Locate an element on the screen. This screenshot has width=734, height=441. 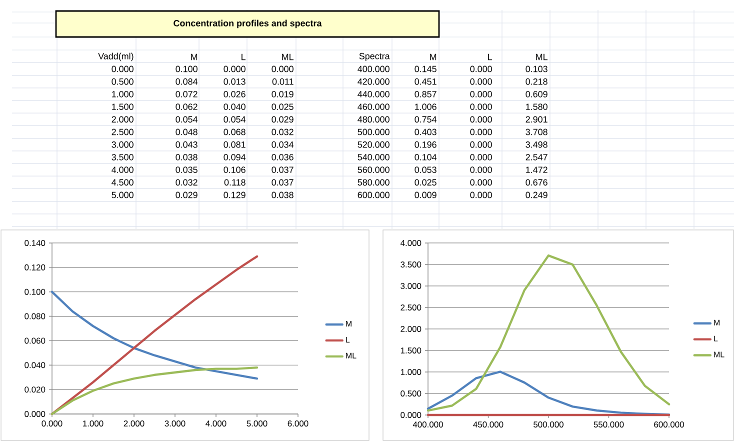
x-tick-label: 0.000 is located at coordinates (52, 423).